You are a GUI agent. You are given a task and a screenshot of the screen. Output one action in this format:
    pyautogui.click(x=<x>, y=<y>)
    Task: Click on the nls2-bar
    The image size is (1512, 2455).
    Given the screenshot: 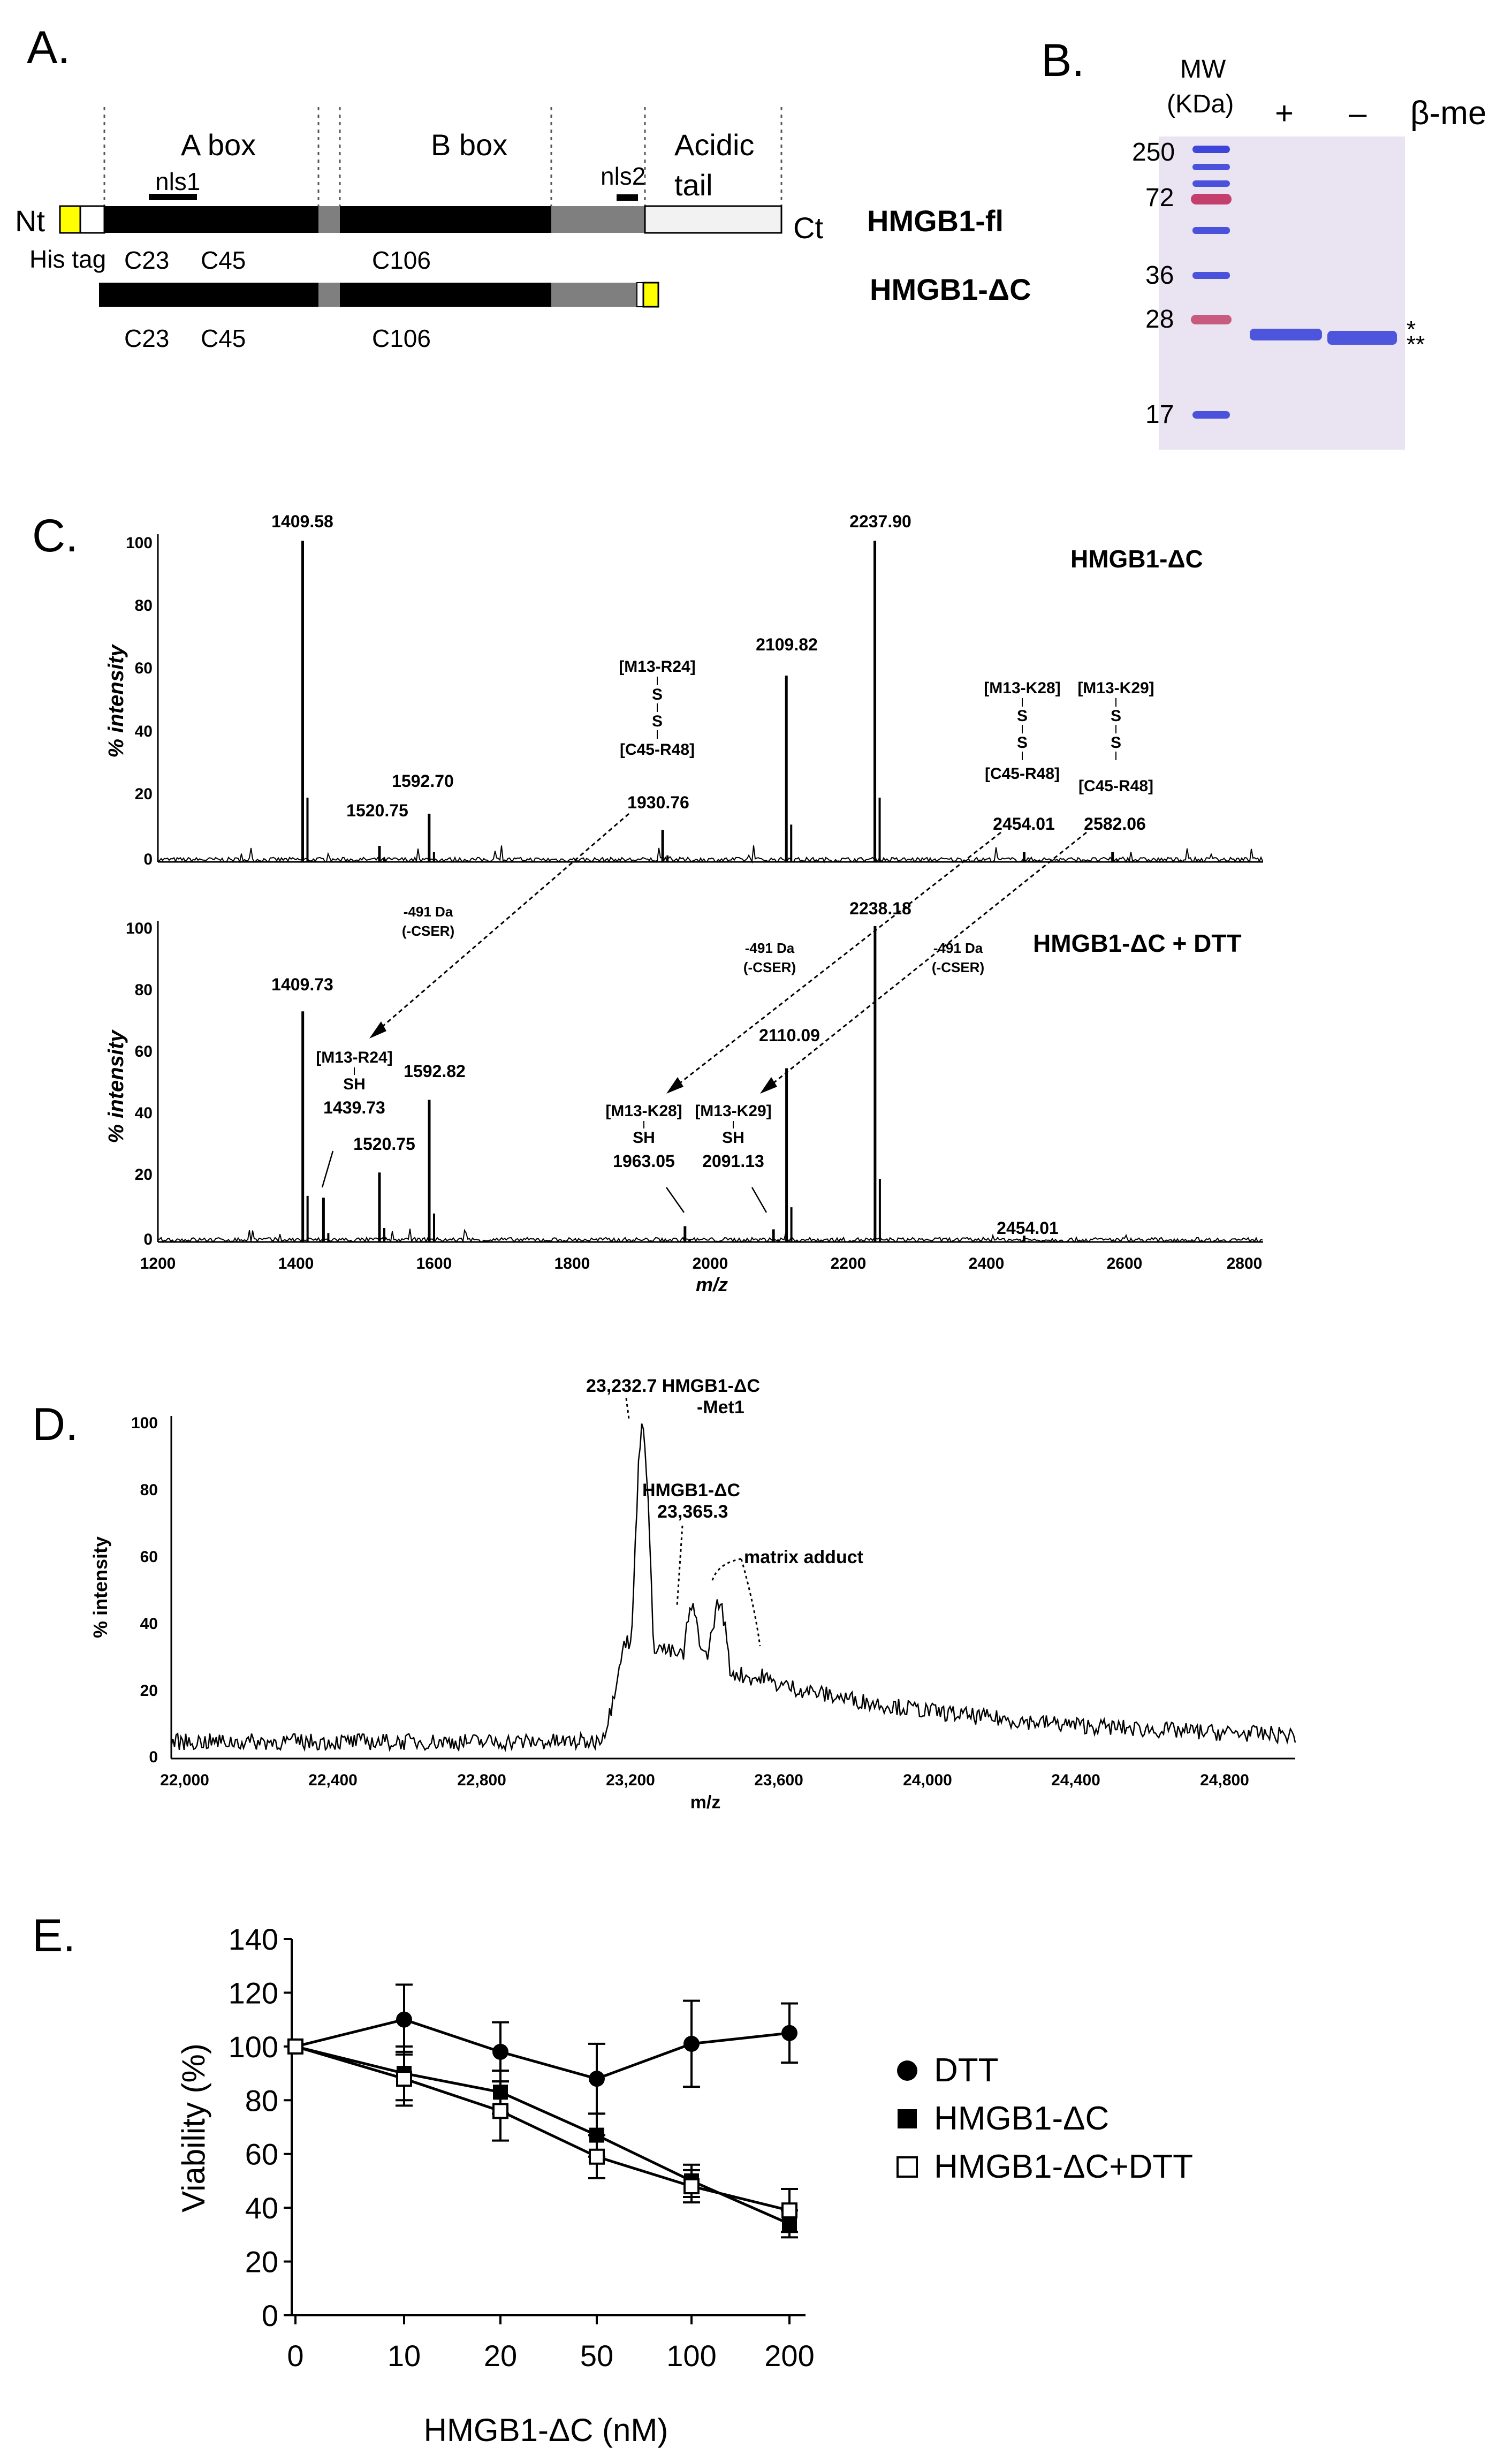 What is the action you would take?
    pyautogui.click(x=627, y=197)
    